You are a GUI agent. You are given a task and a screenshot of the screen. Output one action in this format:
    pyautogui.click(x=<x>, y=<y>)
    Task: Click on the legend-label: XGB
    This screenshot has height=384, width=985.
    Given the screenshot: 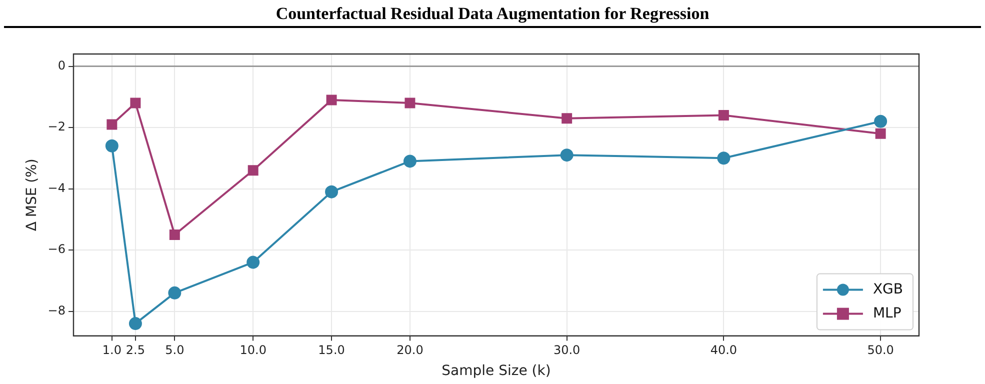 What is the action you would take?
    pyautogui.click(x=888, y=289)
    